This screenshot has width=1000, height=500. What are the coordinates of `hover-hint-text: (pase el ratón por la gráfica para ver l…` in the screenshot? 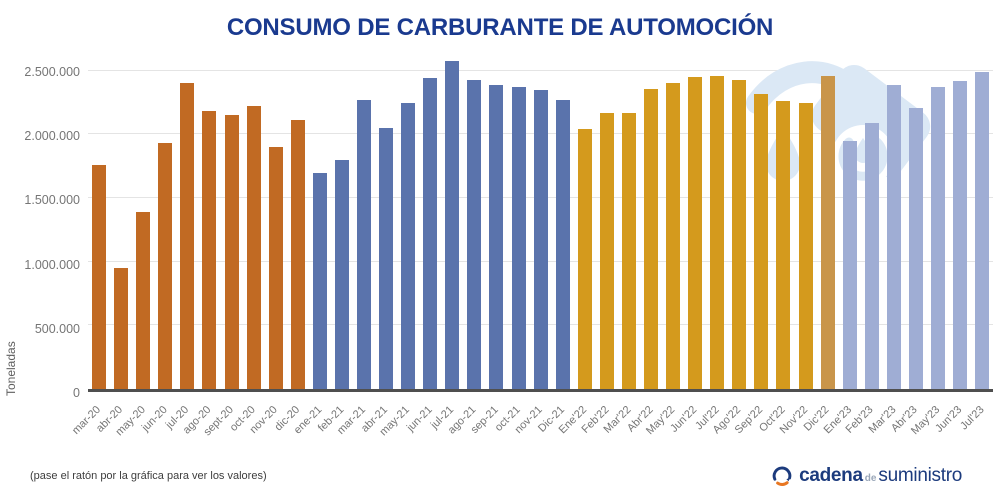 It's located at (148, 476).